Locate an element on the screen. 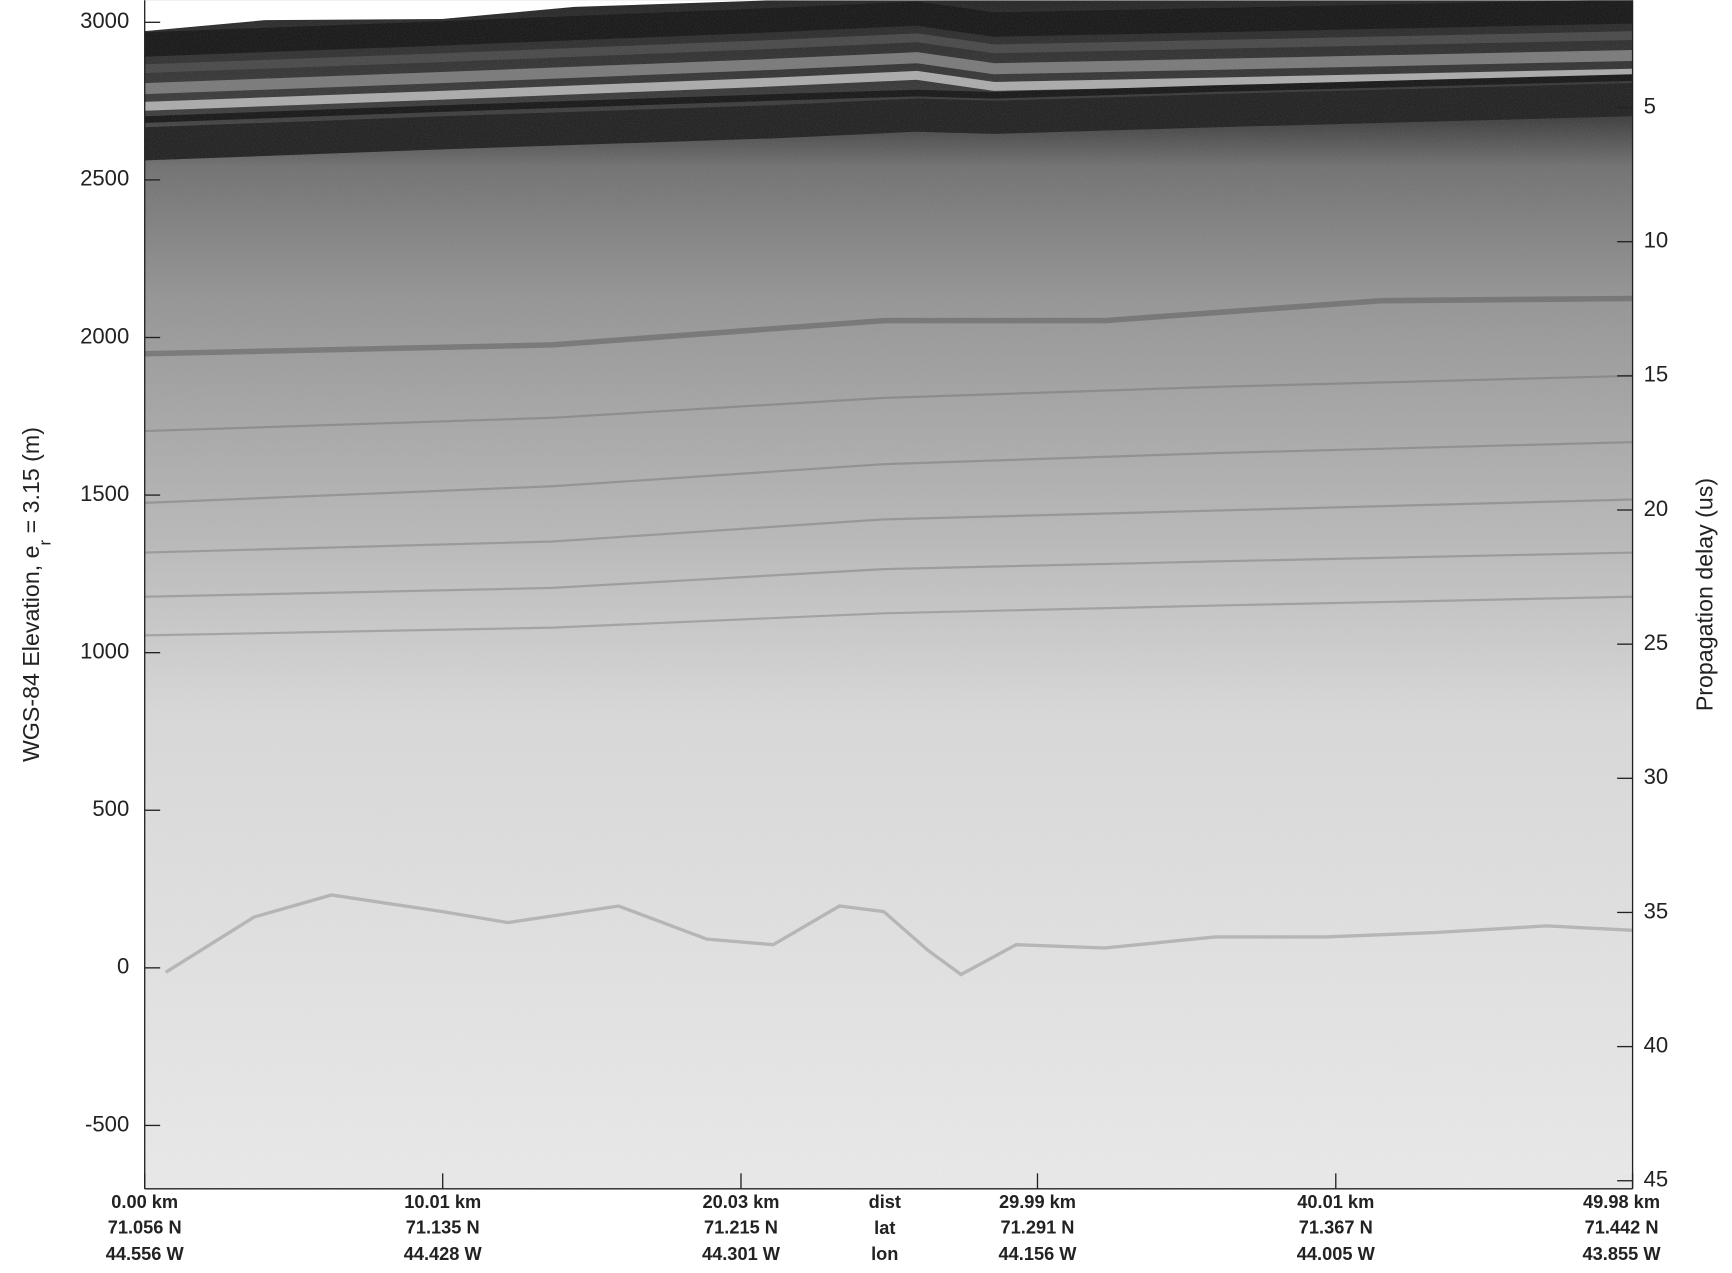 The height and width of the screenshot is (1273, 1732). x-tick-label: 40.01 km is located at coordinates (1335, 1202).